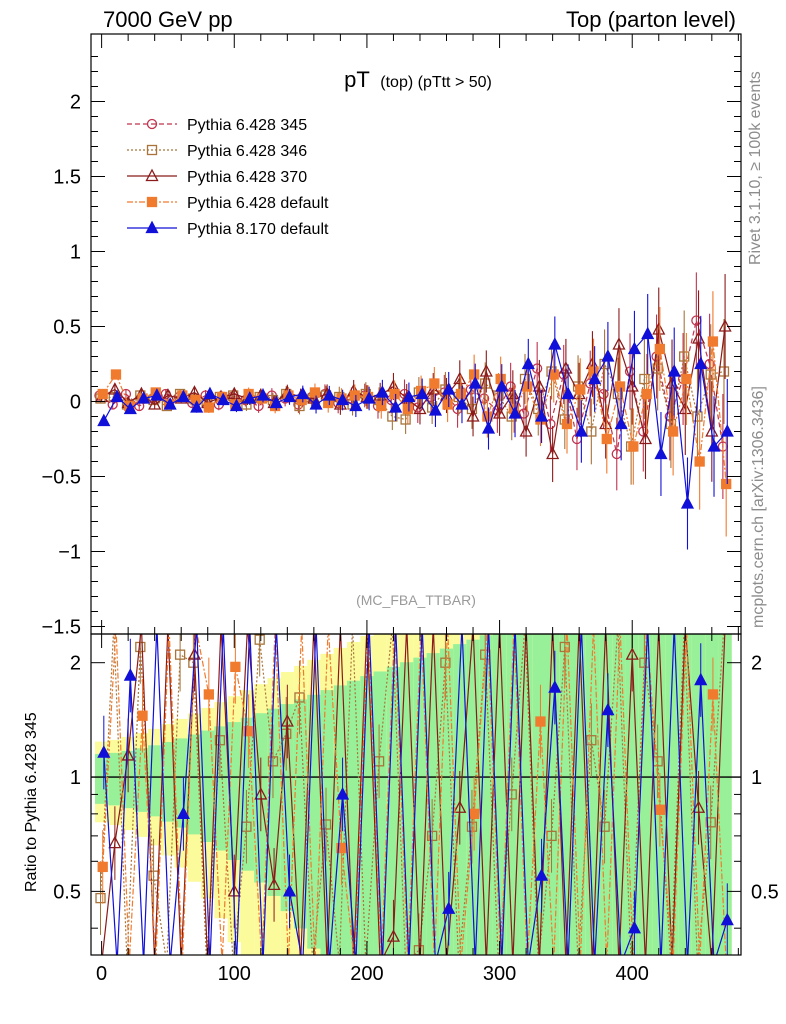 This screenshot has width=786, height=1024. I want to click on main-ytick-label: 2, so click(75, 103).